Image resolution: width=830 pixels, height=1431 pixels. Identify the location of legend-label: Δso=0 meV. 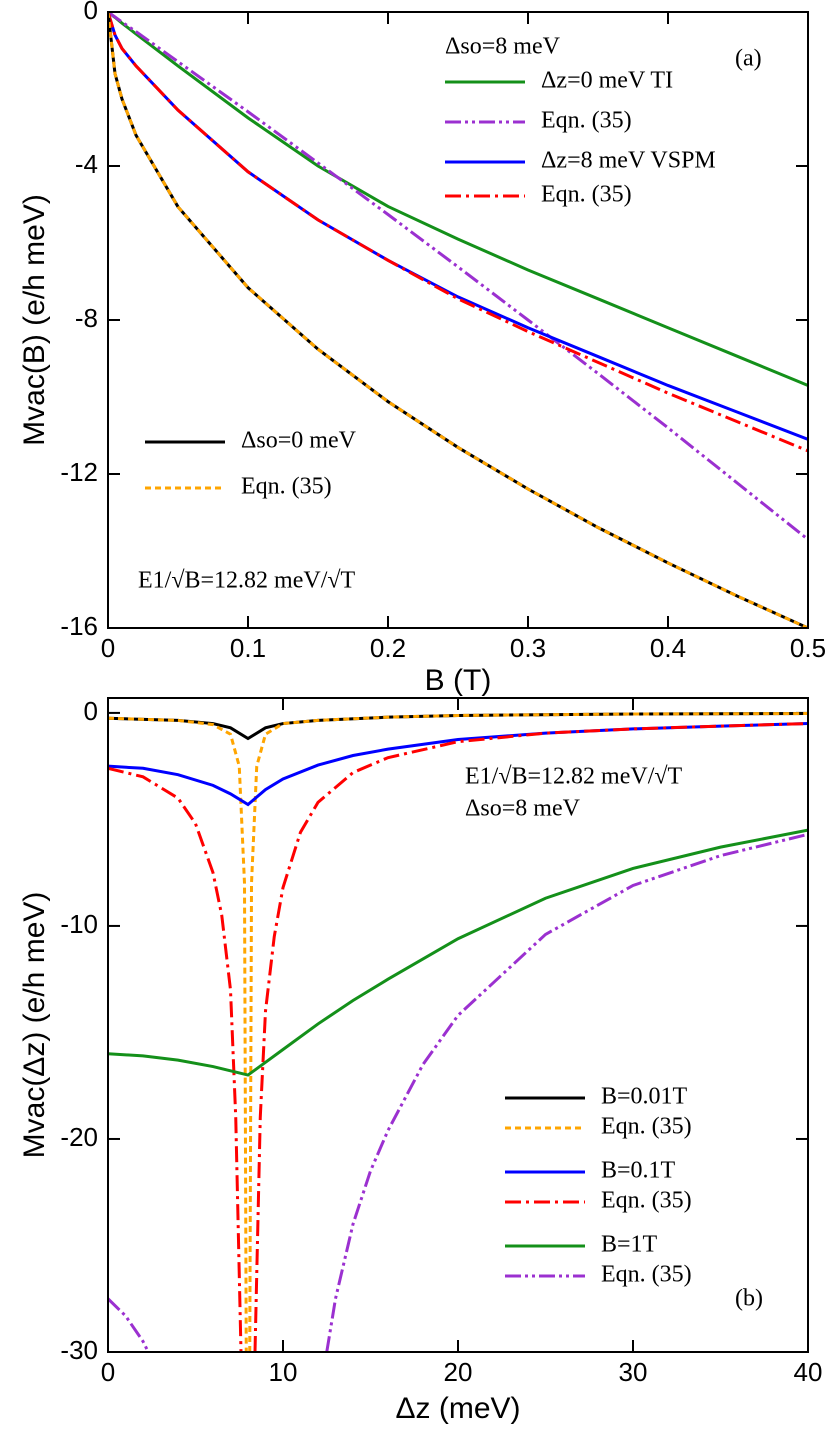
(299, 441).